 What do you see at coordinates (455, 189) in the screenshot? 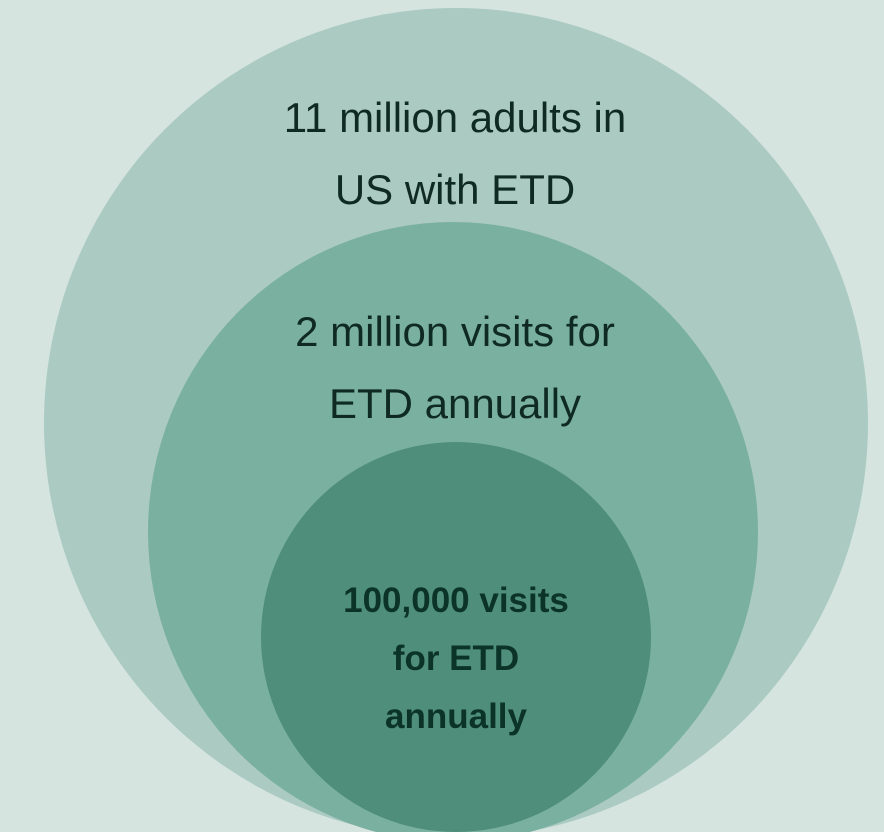
I see `outer-label-line-2: US with ETD` at bounding box center [455, 189].